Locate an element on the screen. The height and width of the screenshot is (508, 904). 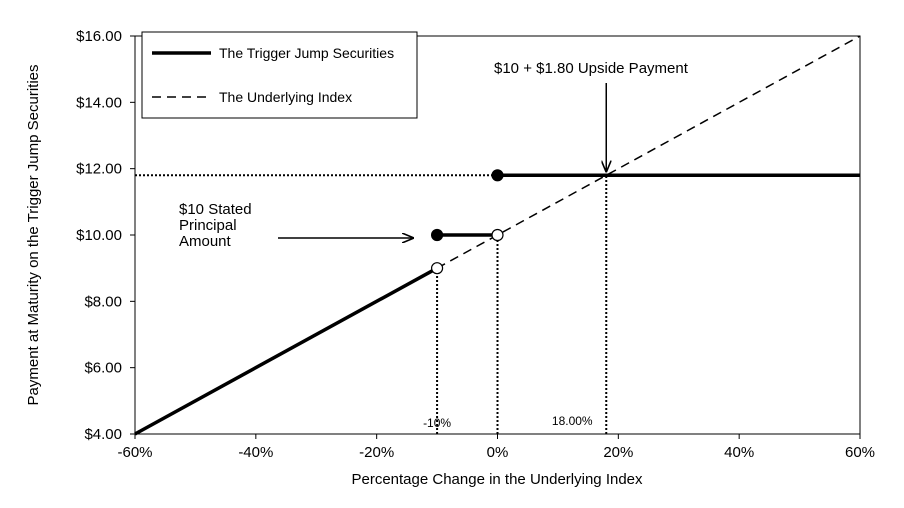
upside-level-label: 18.00% is located at coordinates (572, 421).